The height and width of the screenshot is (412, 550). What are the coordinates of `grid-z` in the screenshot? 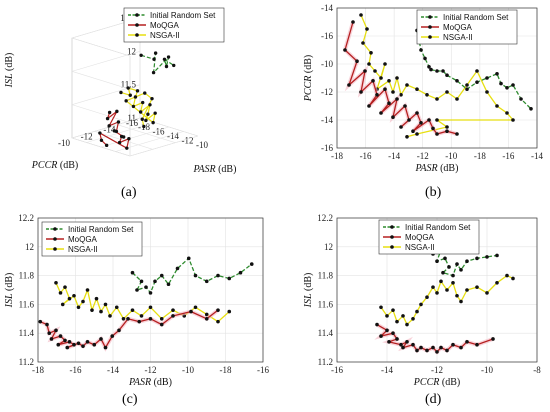 It's located at (105, 37).